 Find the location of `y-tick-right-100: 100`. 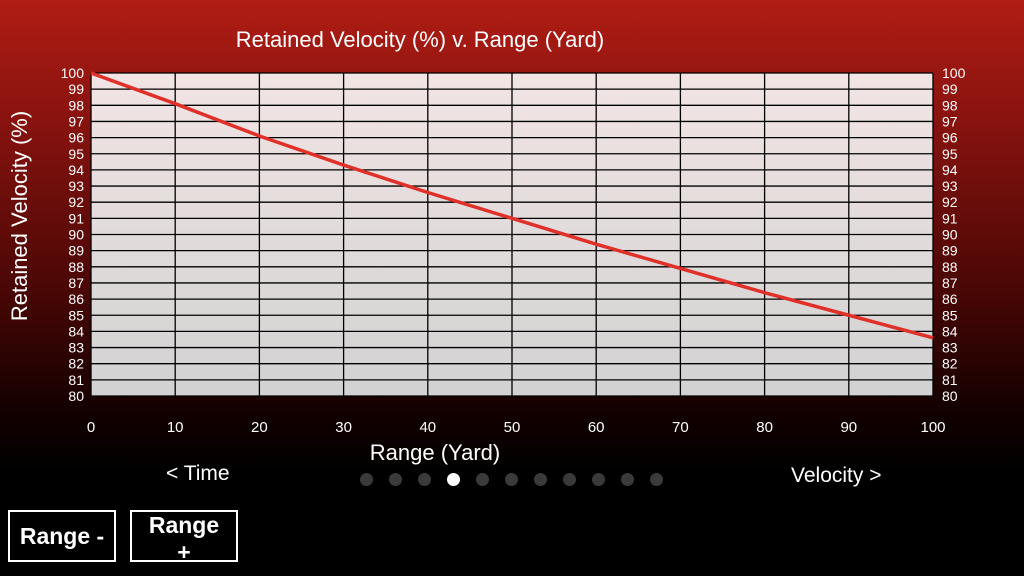

y-tick-right-100: 100 is located at coordinates (954, 73).